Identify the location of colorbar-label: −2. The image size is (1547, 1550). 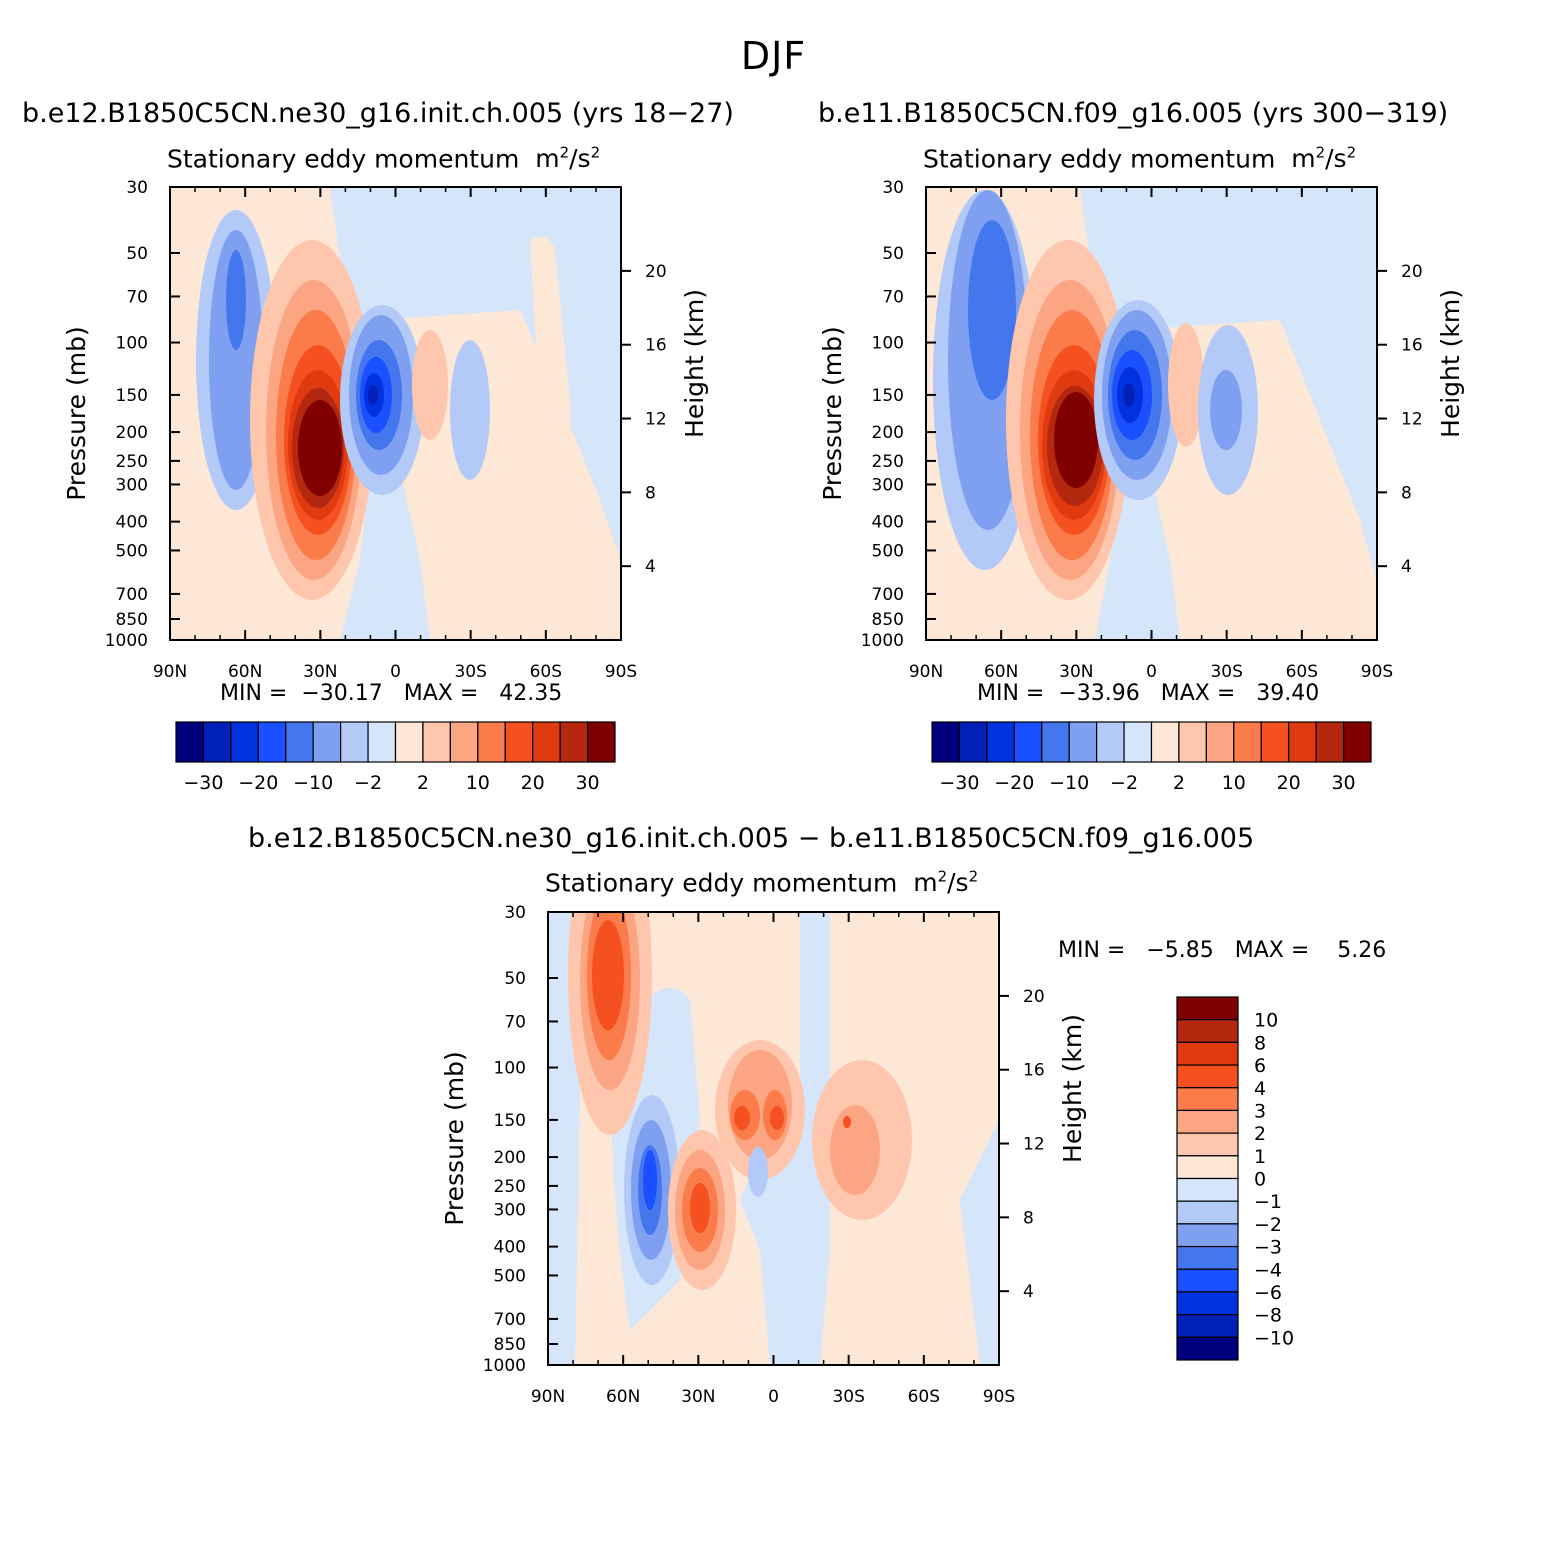
(368, 783).